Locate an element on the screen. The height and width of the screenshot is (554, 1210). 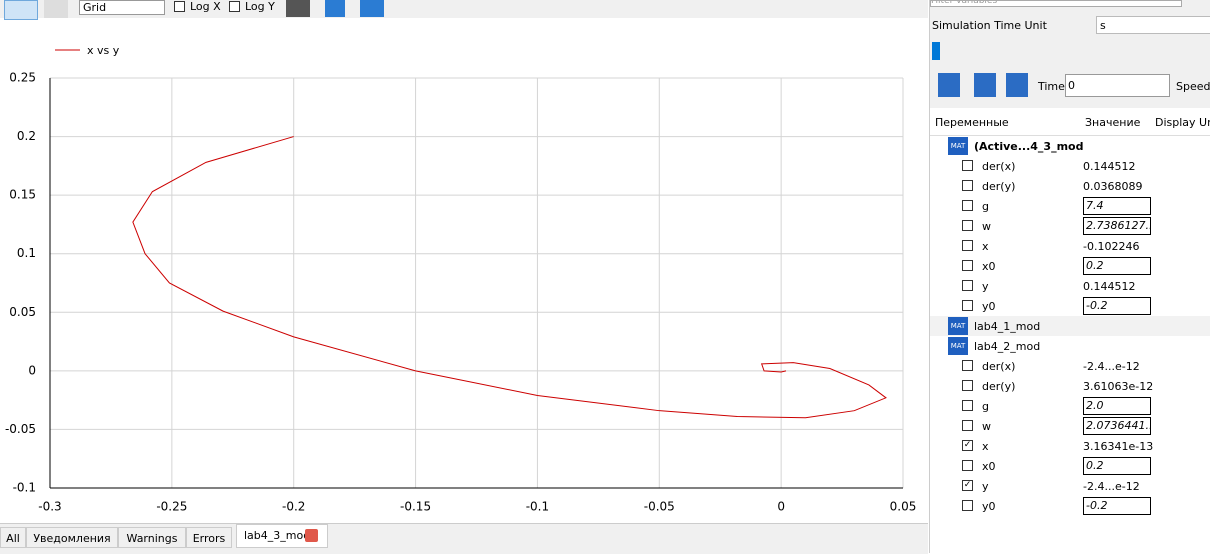
time-label: Time: is located at coordinates (1053, 86).